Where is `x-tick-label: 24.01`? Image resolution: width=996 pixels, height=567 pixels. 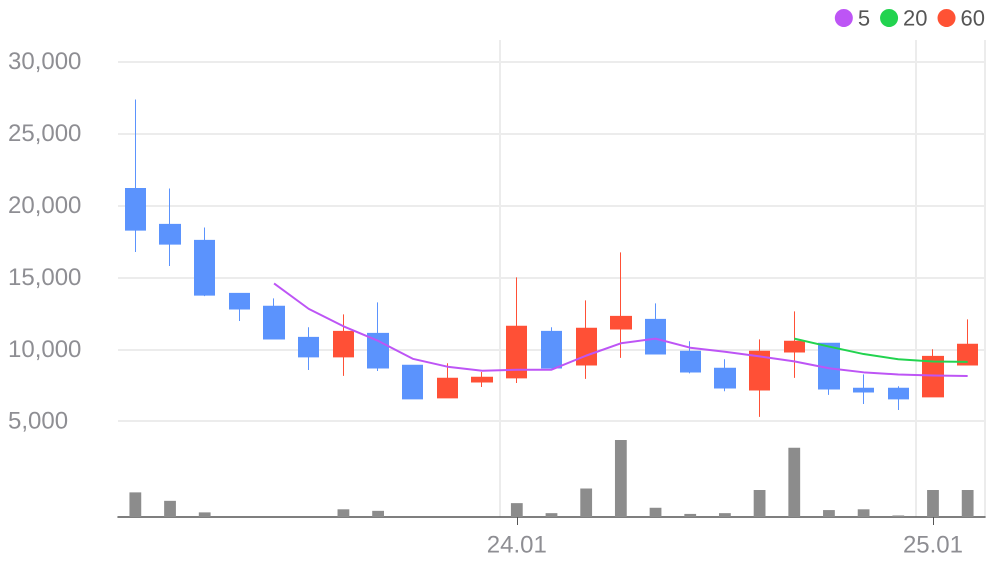
x-tick-label: 24.01 is located at coordinates (516, 545).